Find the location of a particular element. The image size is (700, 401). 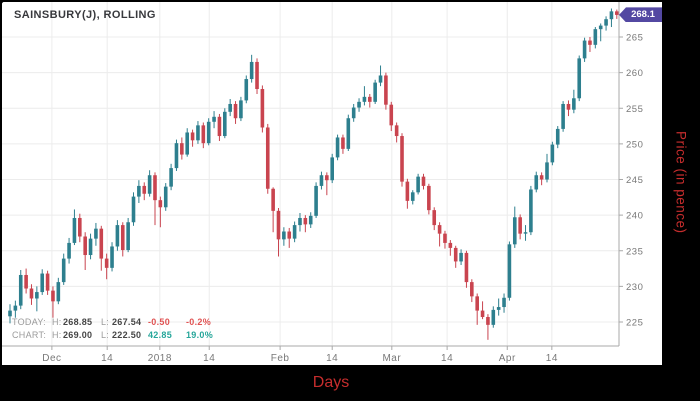

chart-title: SAINSBURY(J), ROLLING is located at coordinates (85, 15).